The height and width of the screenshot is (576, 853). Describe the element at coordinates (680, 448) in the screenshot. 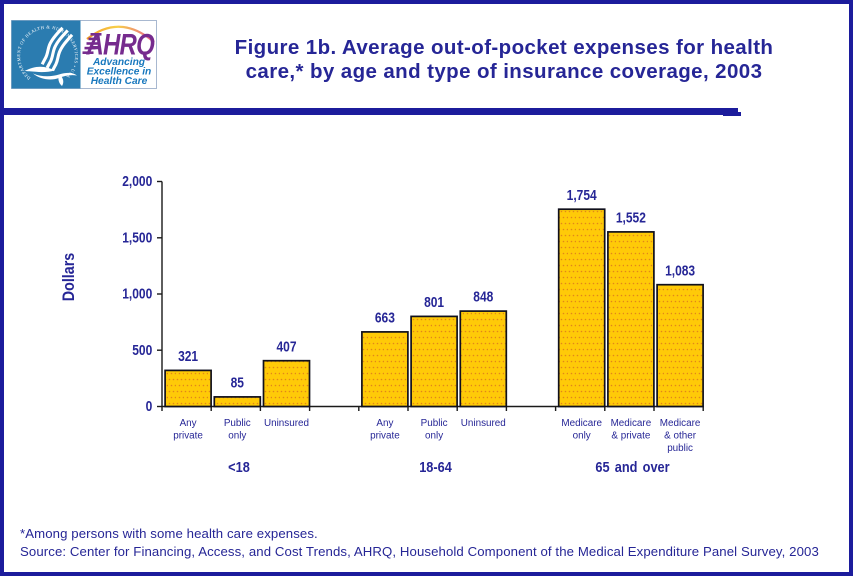

I see `svg-text: public` at that location.